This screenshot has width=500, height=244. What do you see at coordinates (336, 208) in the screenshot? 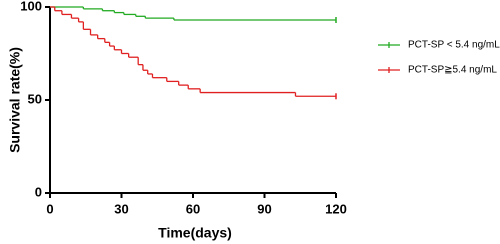
I see `x-tick-label: 120` at bounding box center [336, 208].